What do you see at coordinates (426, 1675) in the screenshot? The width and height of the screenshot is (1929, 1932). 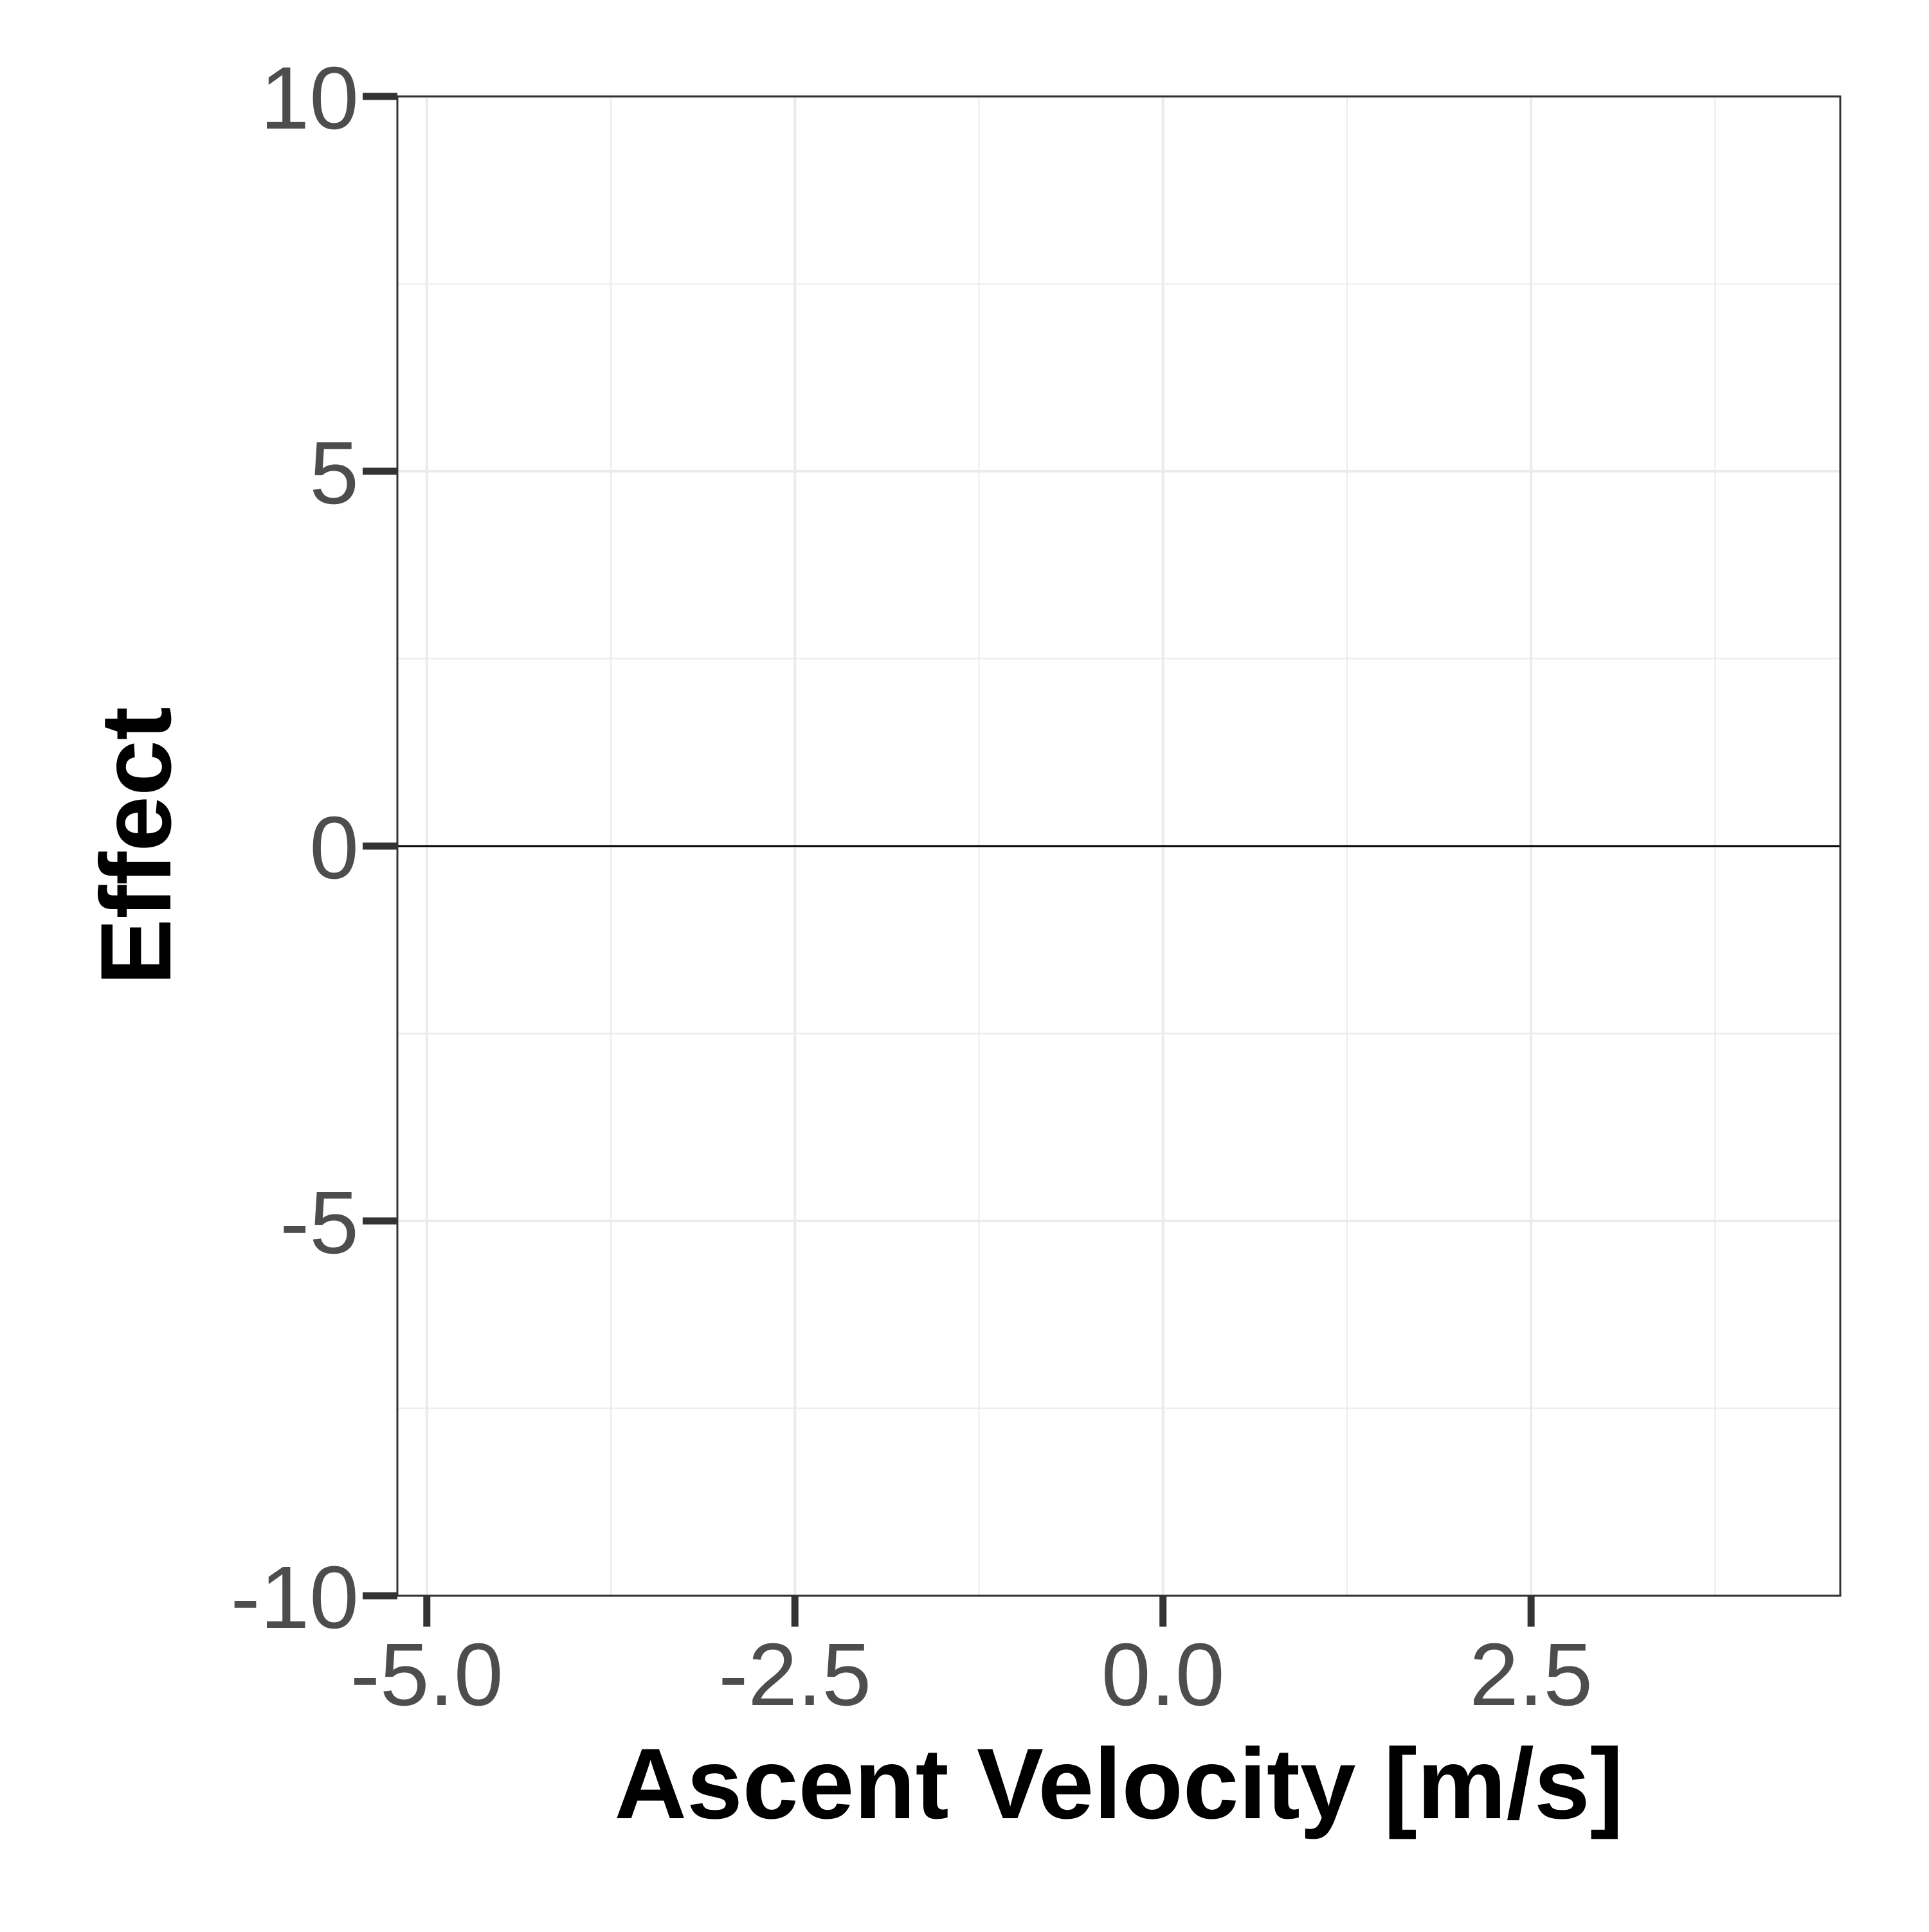 I see `x-tick-label: -5.0` at bounding box center [426, 1675].